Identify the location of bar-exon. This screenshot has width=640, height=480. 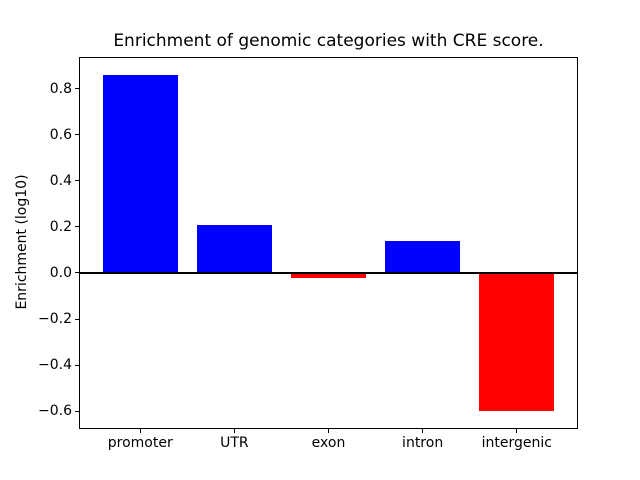
(328, 275).